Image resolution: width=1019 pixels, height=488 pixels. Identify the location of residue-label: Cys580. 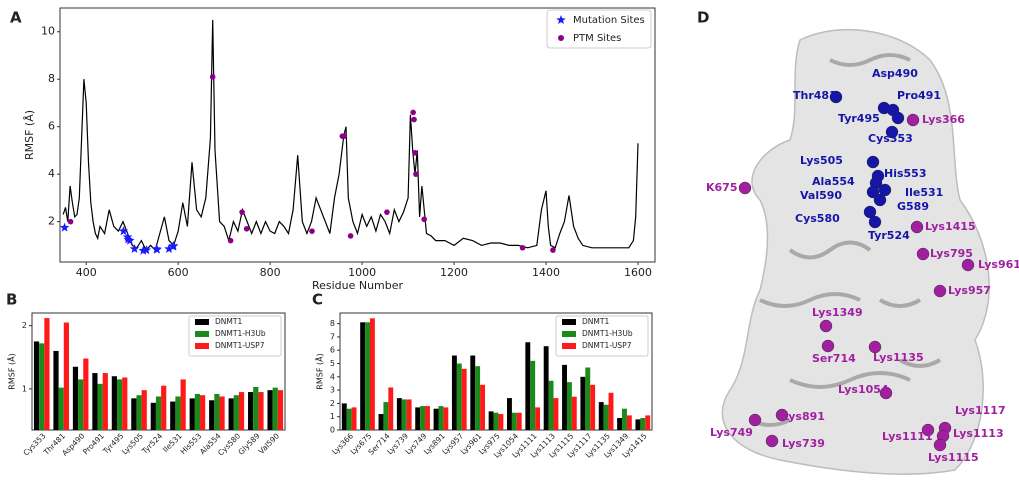
(817, 218).